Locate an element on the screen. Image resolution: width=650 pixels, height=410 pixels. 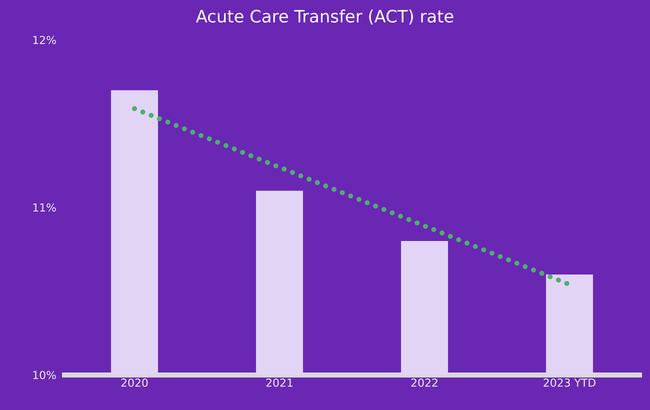
y-tick-label: 11% is located at coordinates (44, 207).